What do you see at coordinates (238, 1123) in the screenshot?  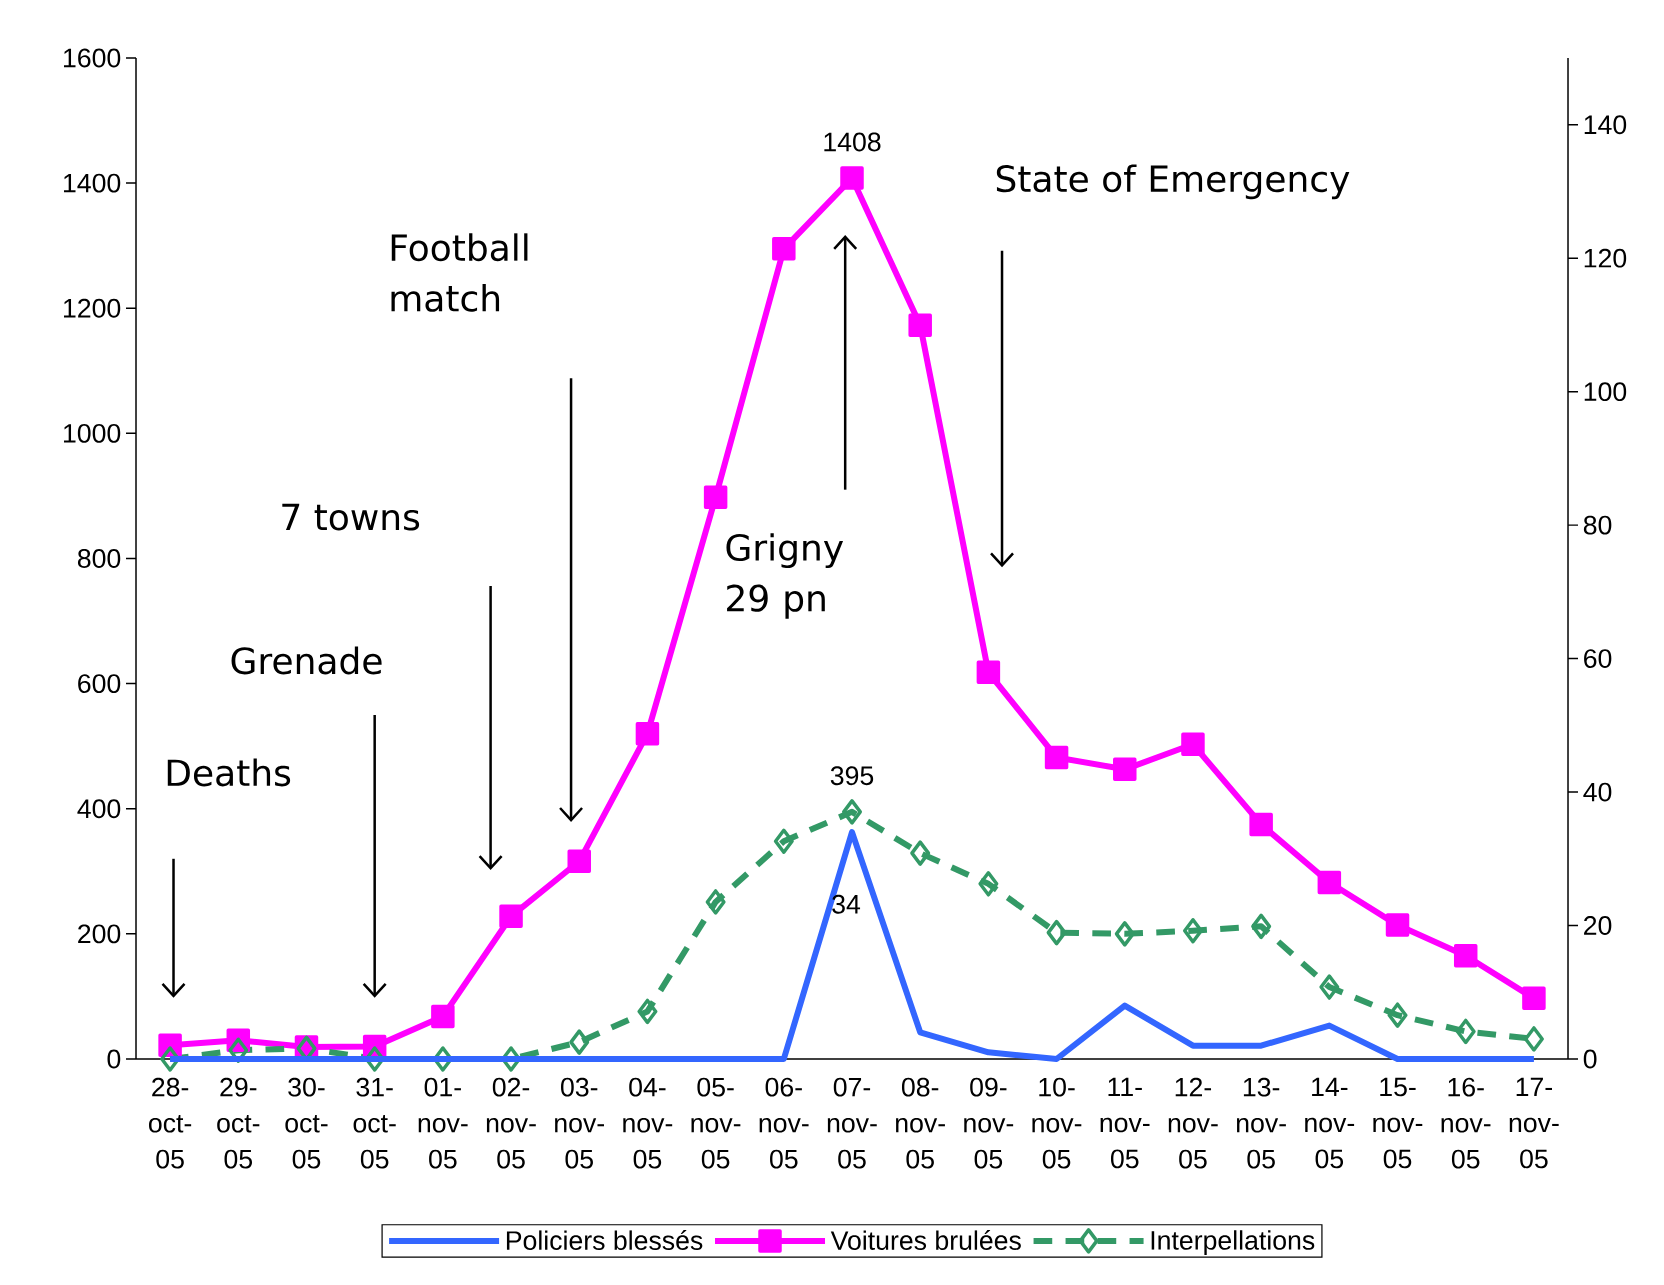 I see `x-tick-label: 29-oct-05` at bounding box center [238, 1123].